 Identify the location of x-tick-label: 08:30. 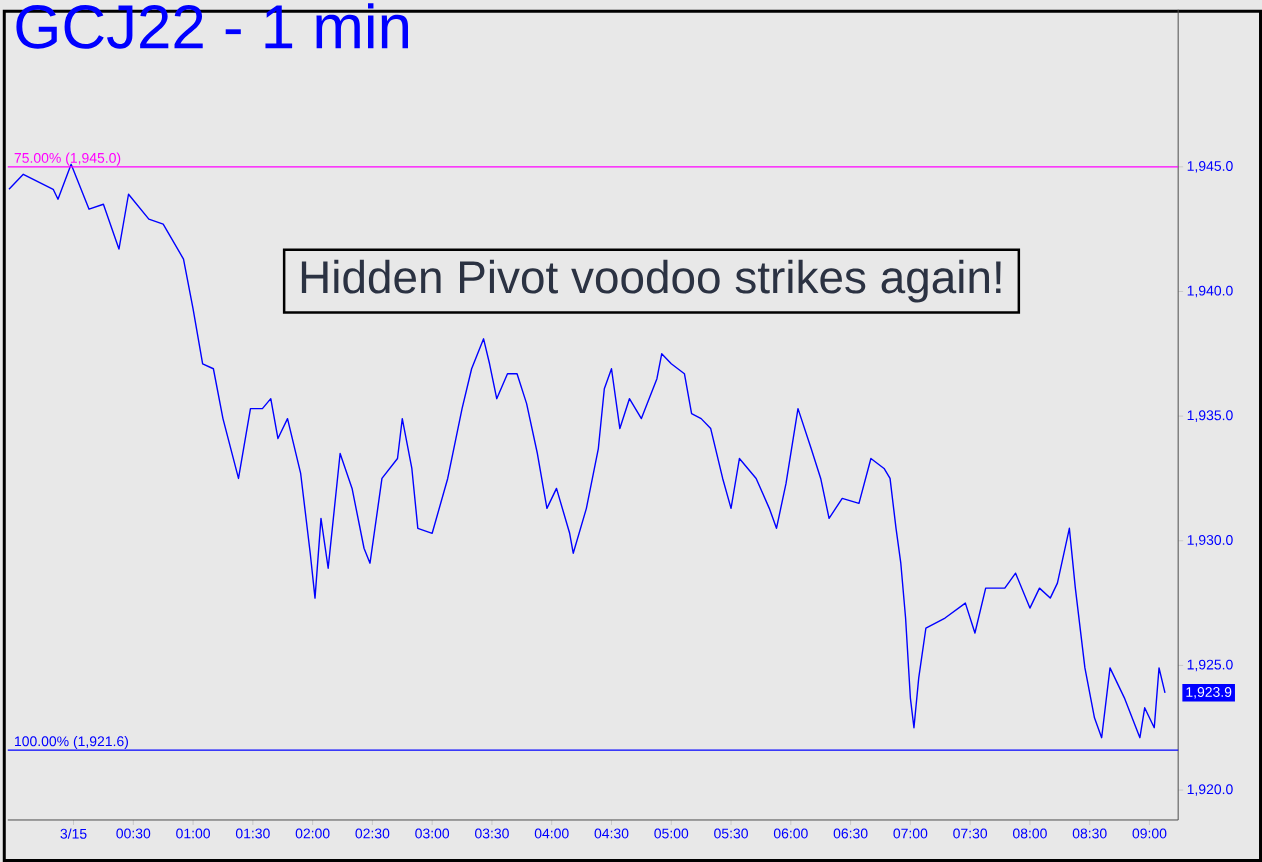
(1089, 833).